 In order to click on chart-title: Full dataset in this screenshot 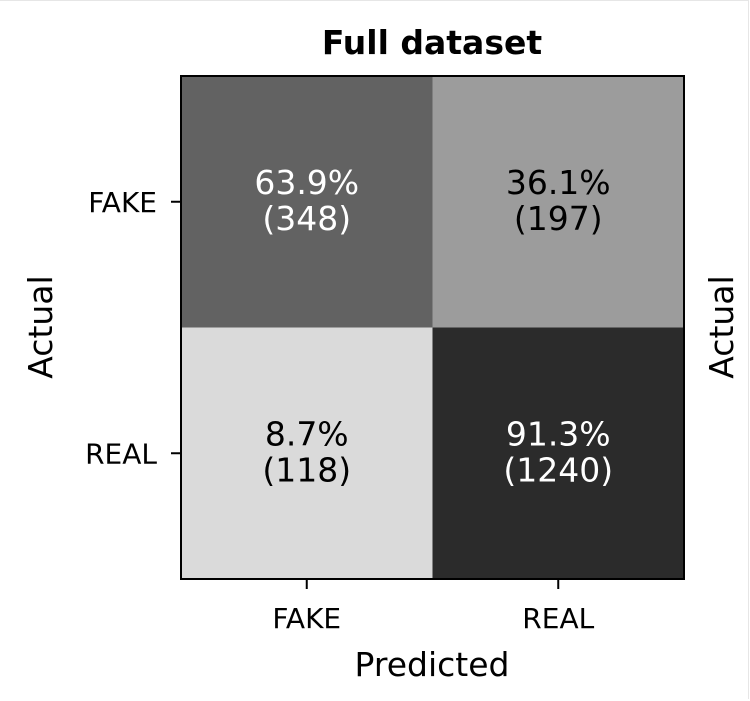, I will do `click(432, 42)`.